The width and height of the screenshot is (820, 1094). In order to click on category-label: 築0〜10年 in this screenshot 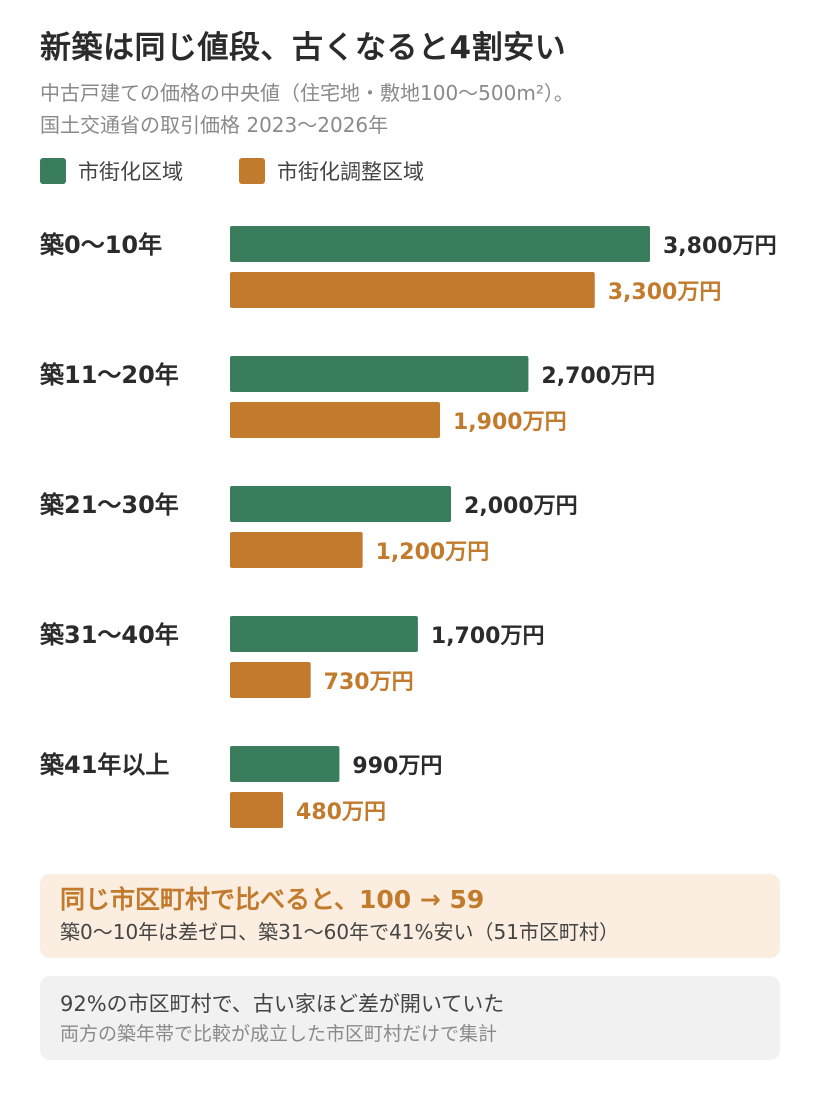, I will do `click(100, 245)`.